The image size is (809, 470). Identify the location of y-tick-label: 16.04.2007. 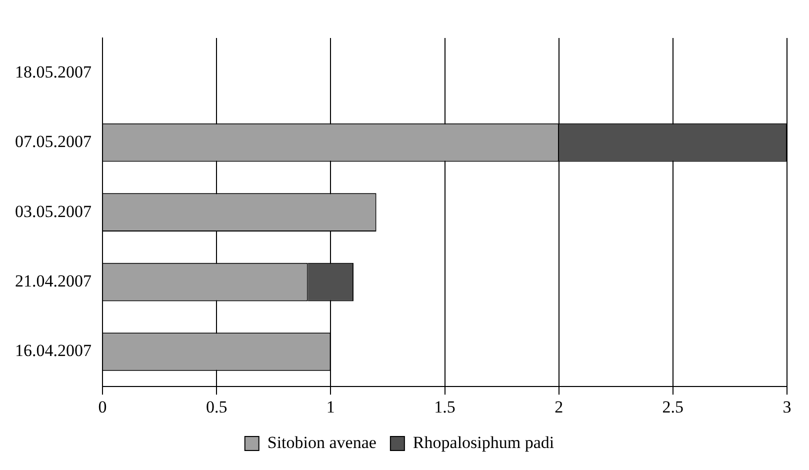
(53, 350).